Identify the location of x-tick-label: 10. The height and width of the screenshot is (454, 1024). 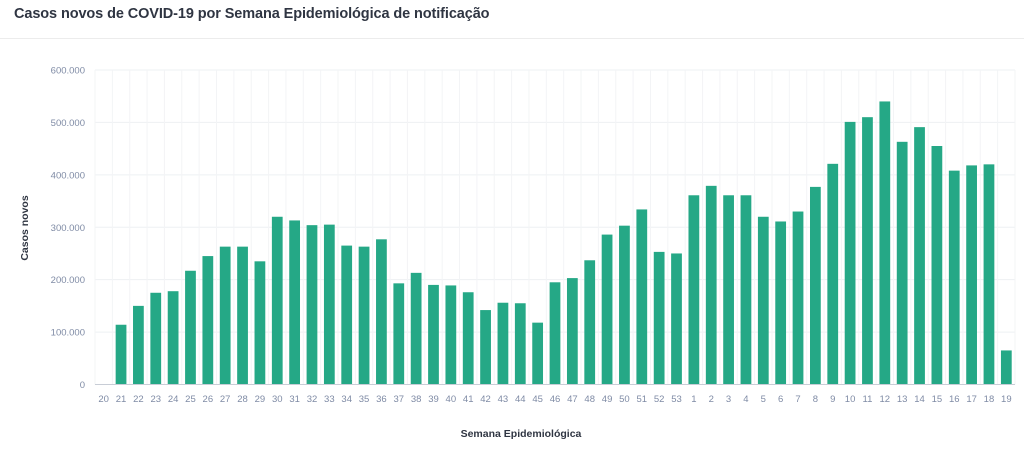
(850, 399).